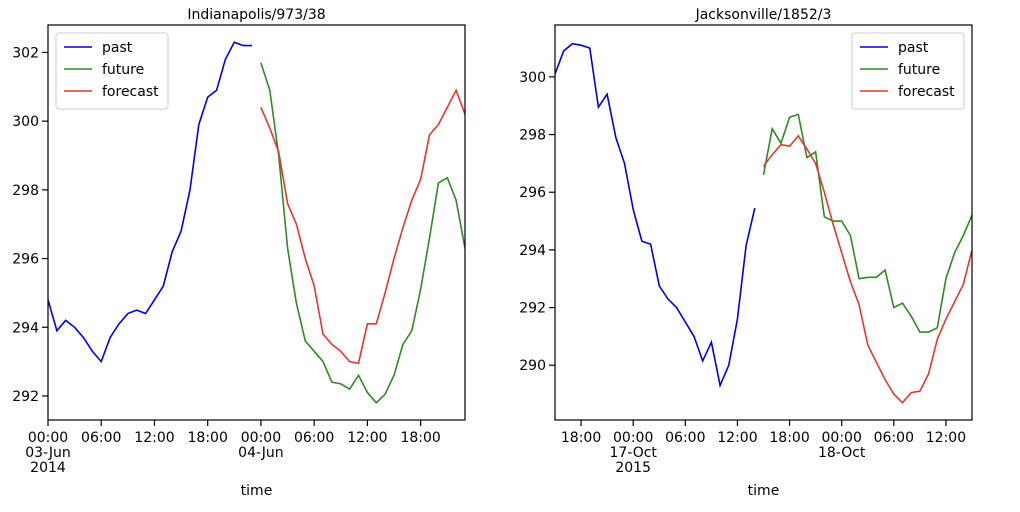  I want to click on x-tick-label: 00:00 17-Oct 2015, so click(633, 453).